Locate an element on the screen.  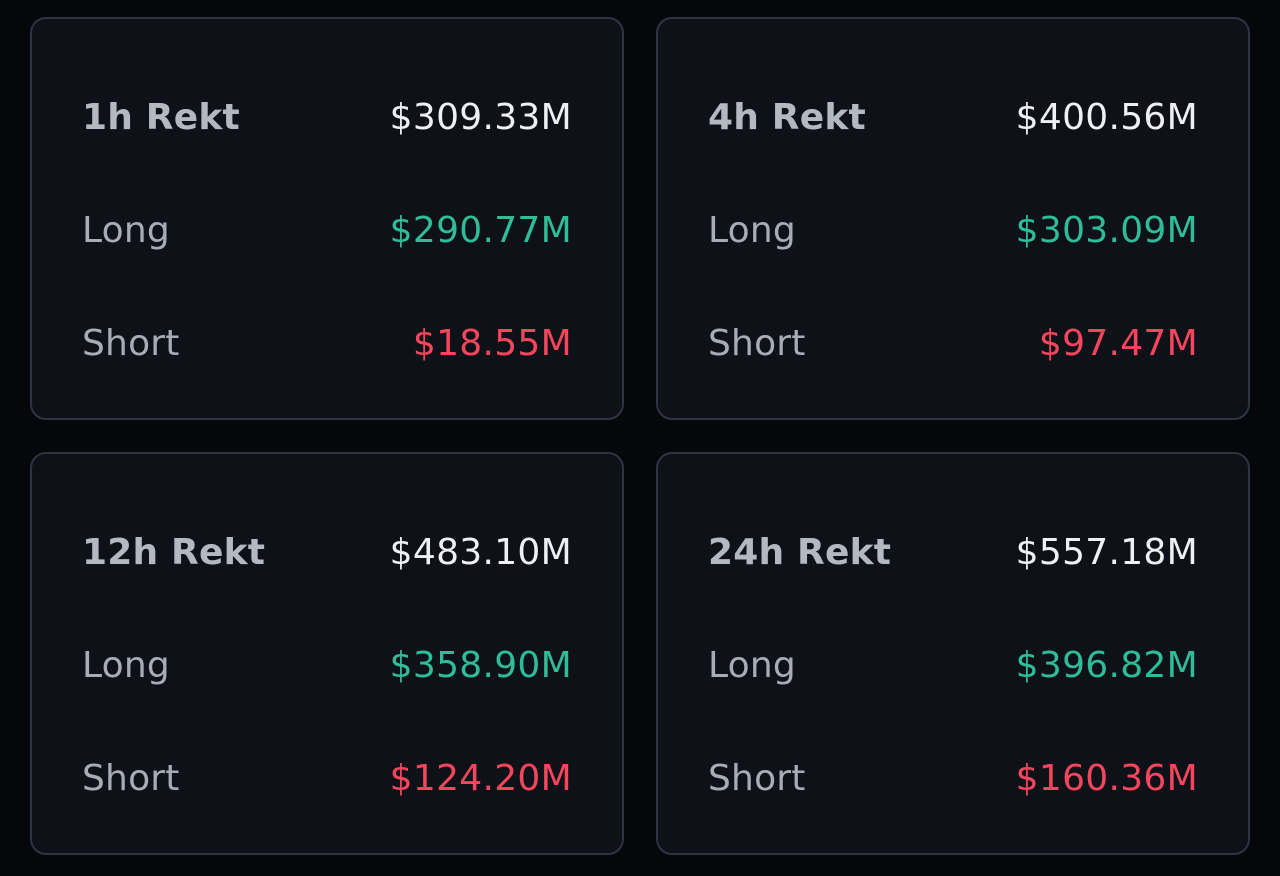
short-value: $18.55M is located at coordinates (492, 343).